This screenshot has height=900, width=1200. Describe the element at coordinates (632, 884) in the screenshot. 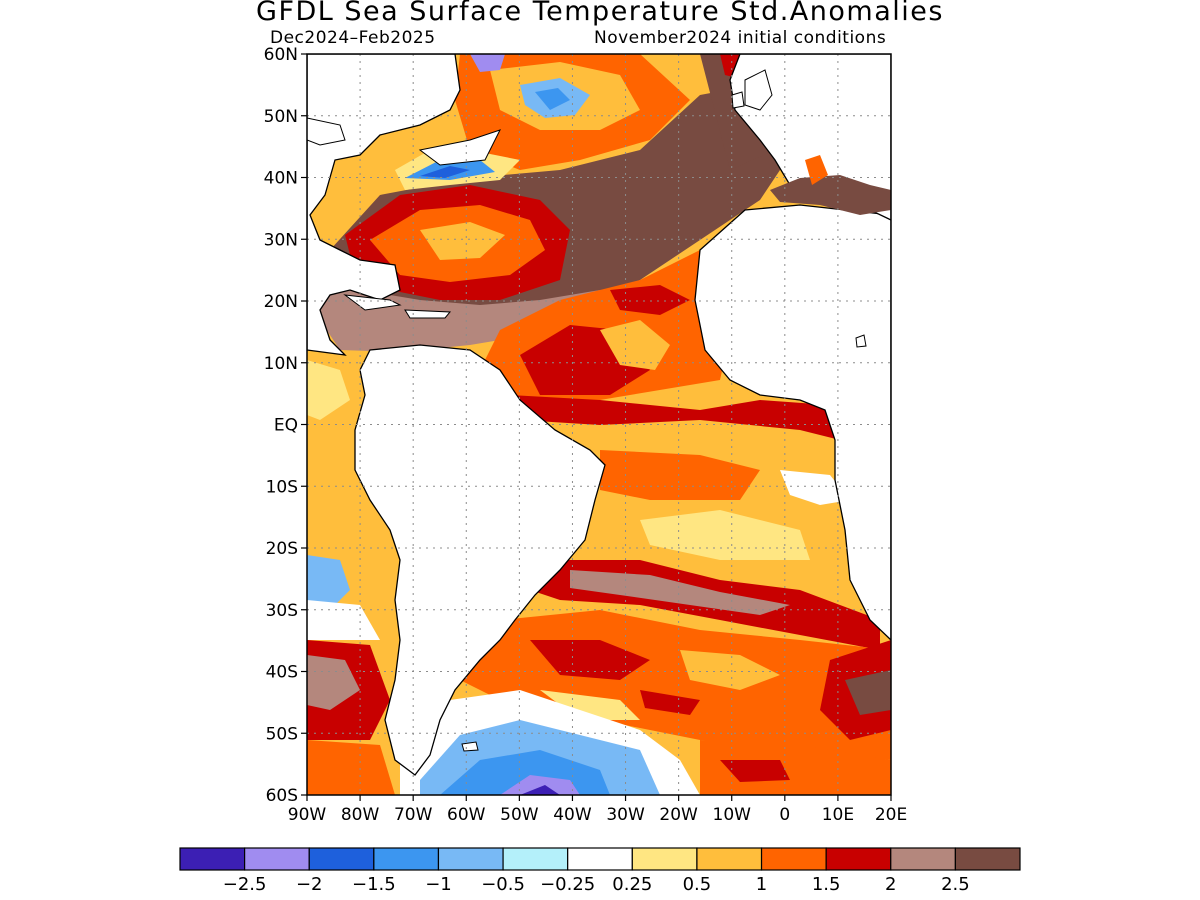

I see `colorbar-tick-label: 0.25` at that location.